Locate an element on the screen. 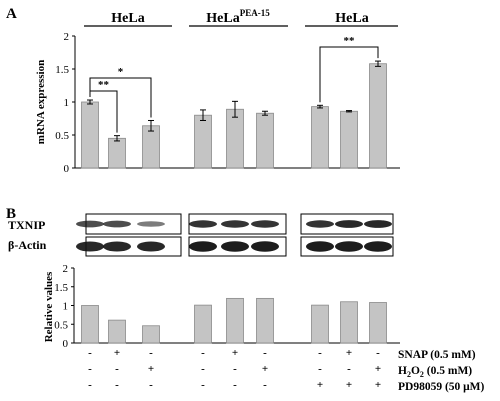 Image resolution: width=500 pixels, height=401 pixels. panel-b-ytick-label: 1.5 is located at coordinates (61, 288).